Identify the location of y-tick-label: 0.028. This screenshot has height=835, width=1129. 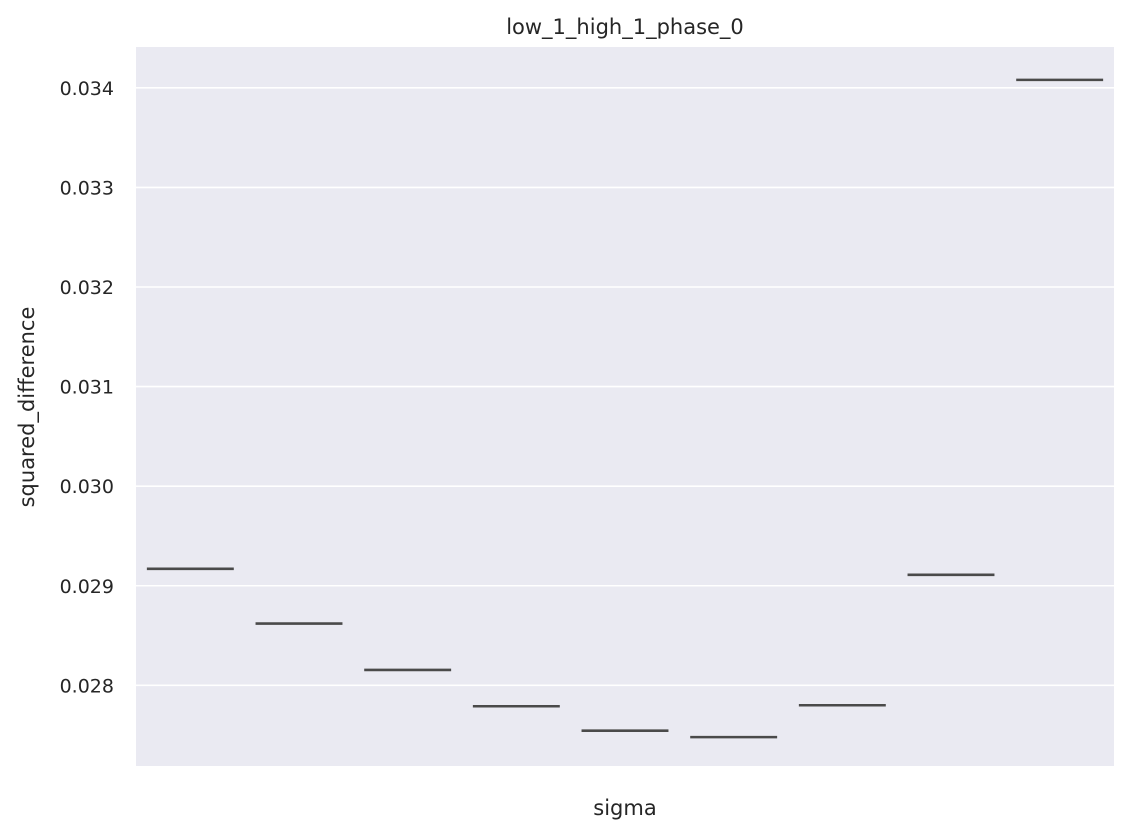
(87, 686).